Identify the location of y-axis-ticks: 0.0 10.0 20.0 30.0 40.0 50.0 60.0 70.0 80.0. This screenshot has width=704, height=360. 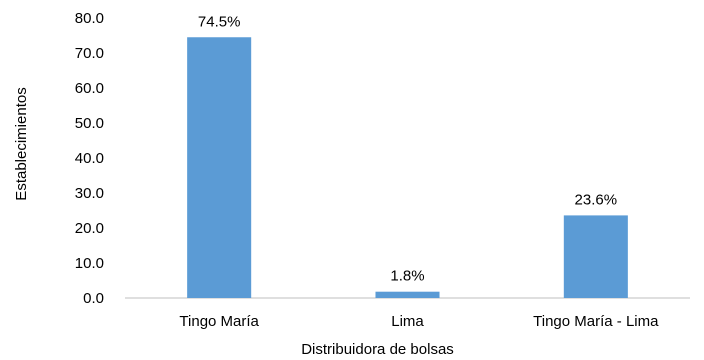
(89, 158).